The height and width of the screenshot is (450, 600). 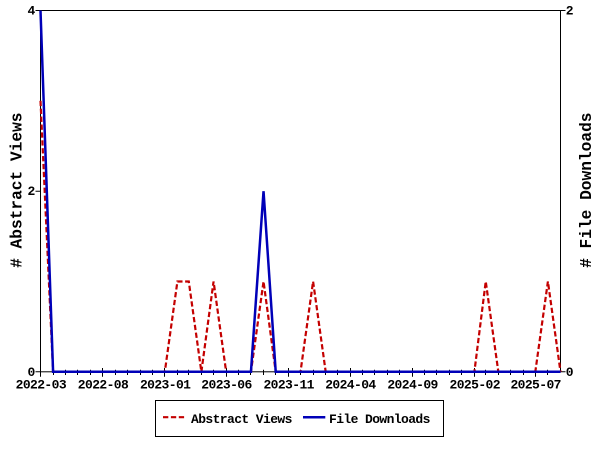 What do you see at coordinates (535, 385) in the screenshot?
I see `svg-text: 2025-07` at bounding box center [535, 385].